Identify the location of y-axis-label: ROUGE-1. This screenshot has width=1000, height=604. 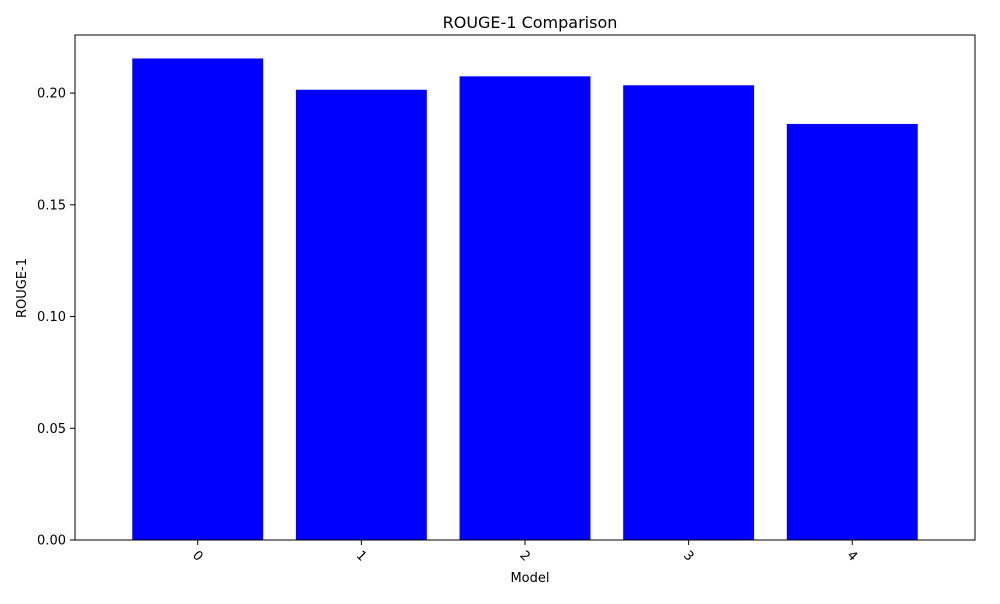
(22, 288).